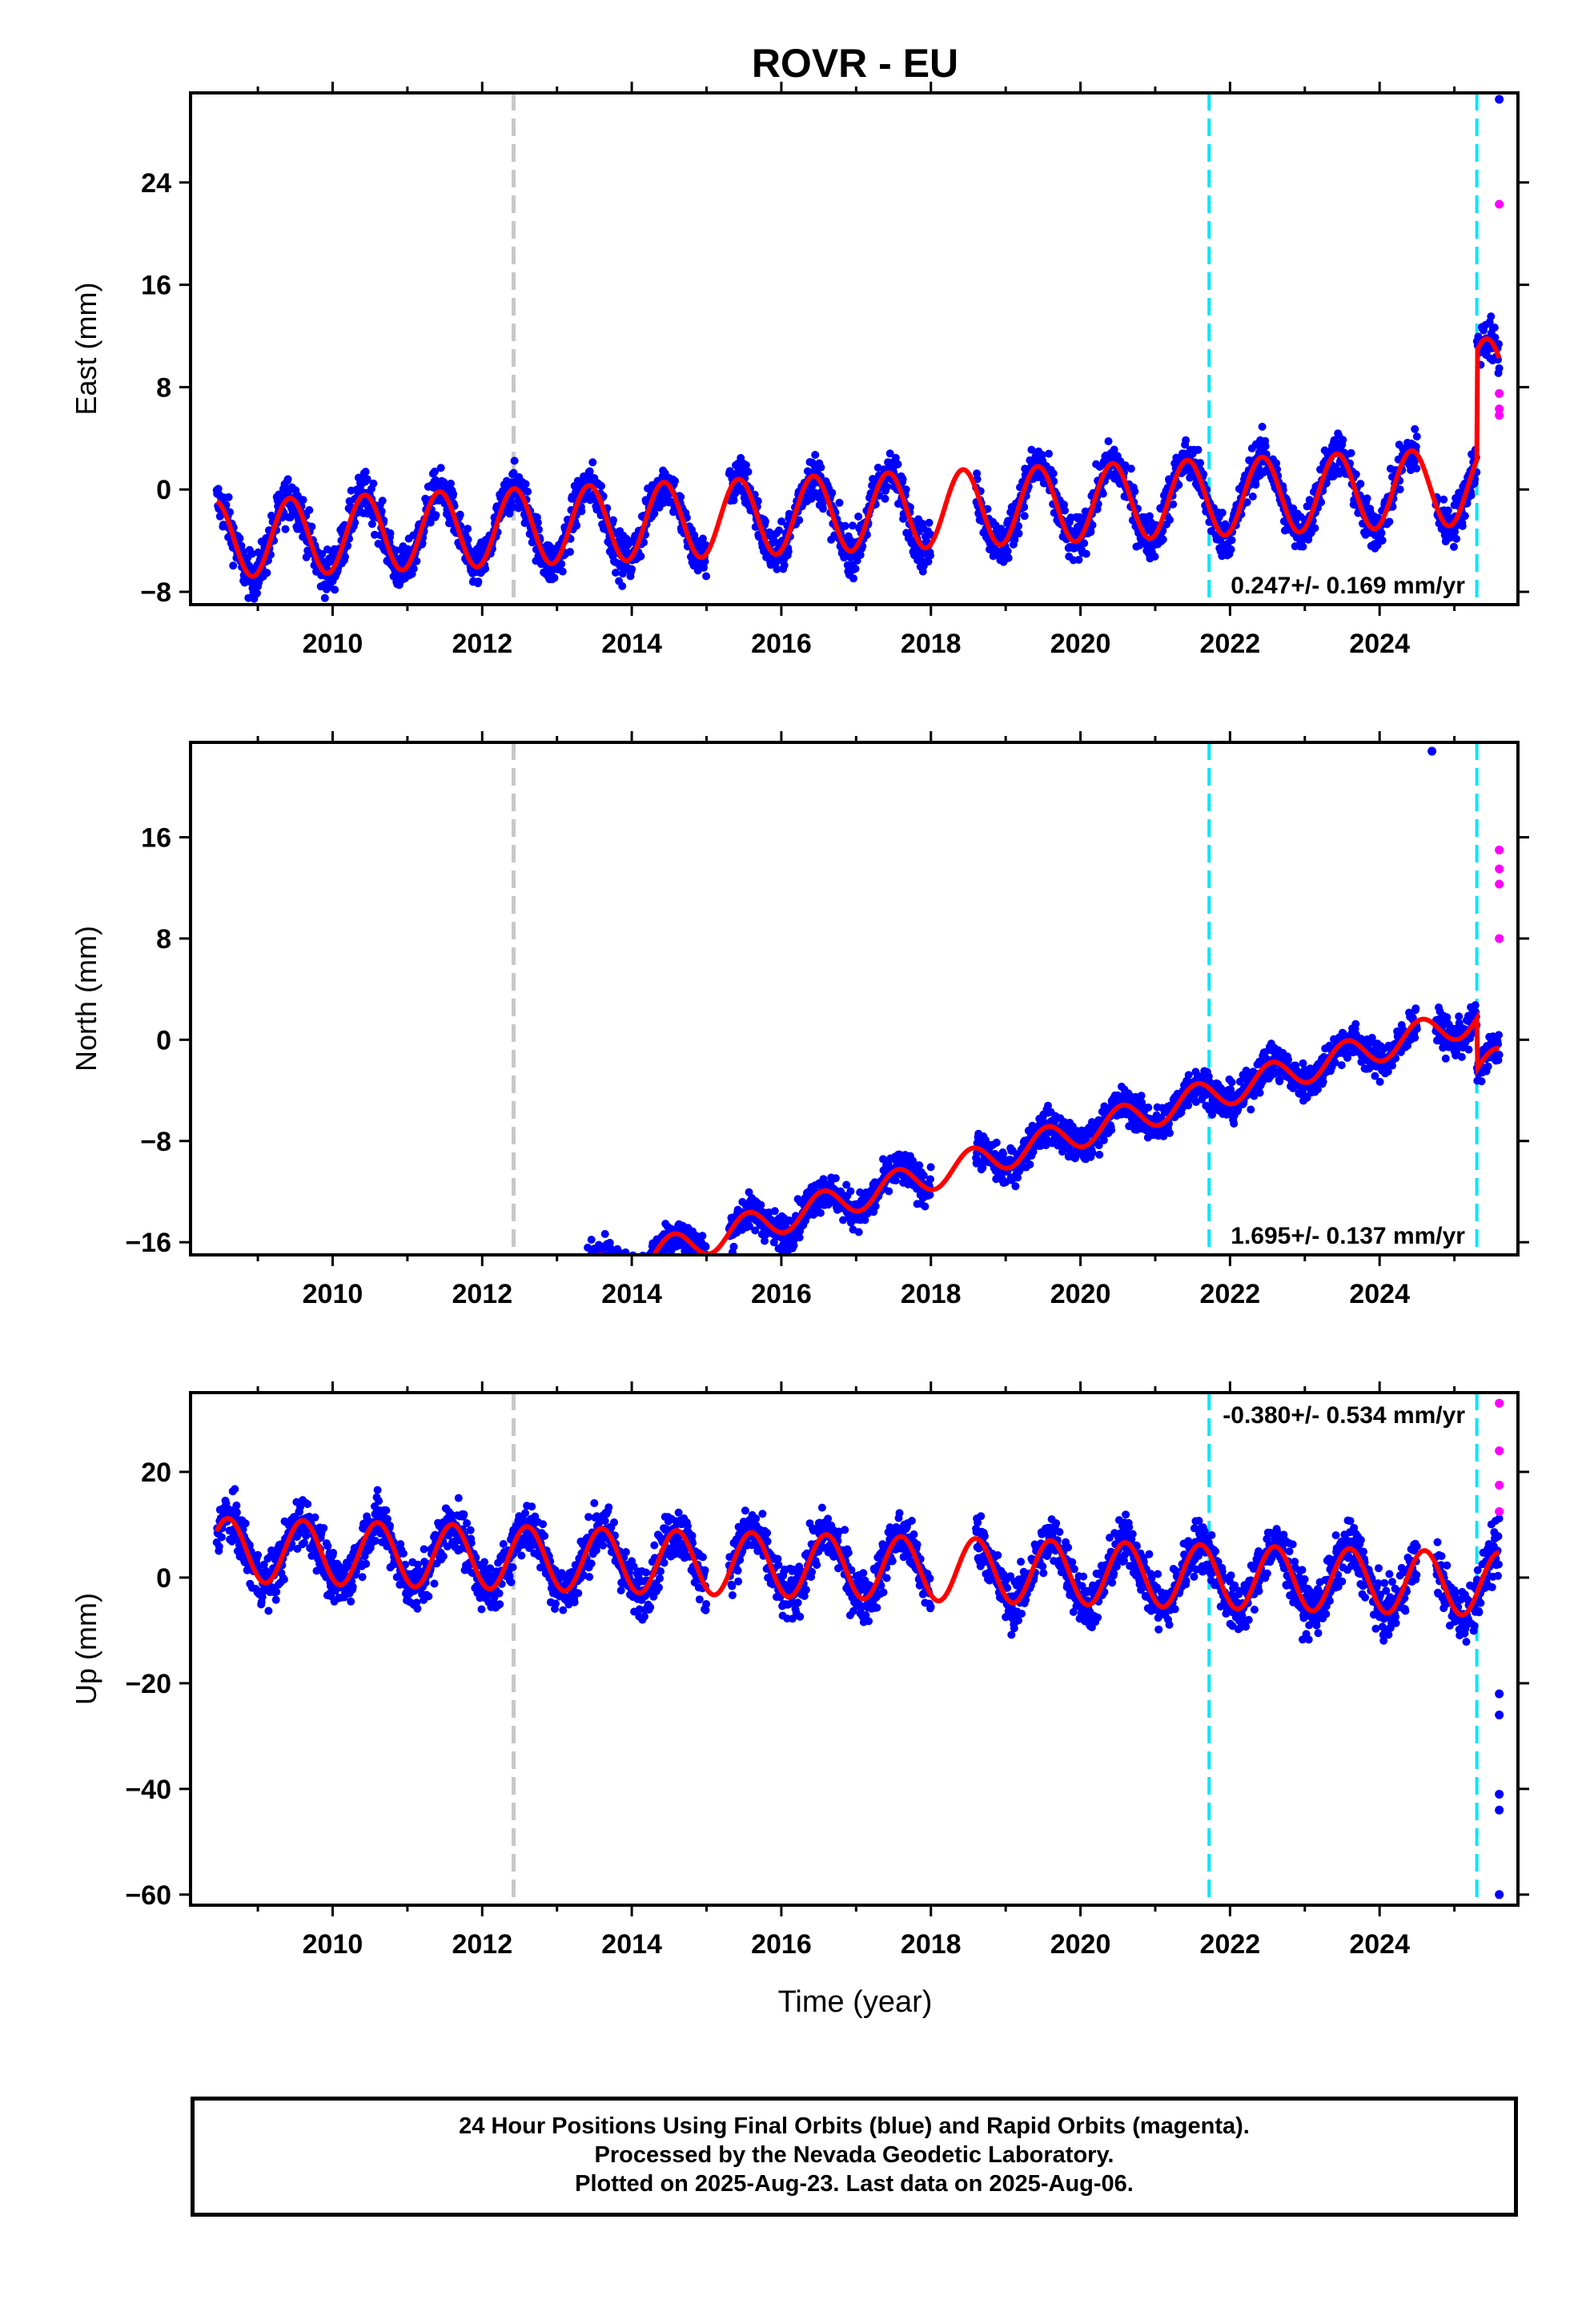 The image size is (1582, 2324). I want to click on y-tick-label: 16, so click(156, 286).